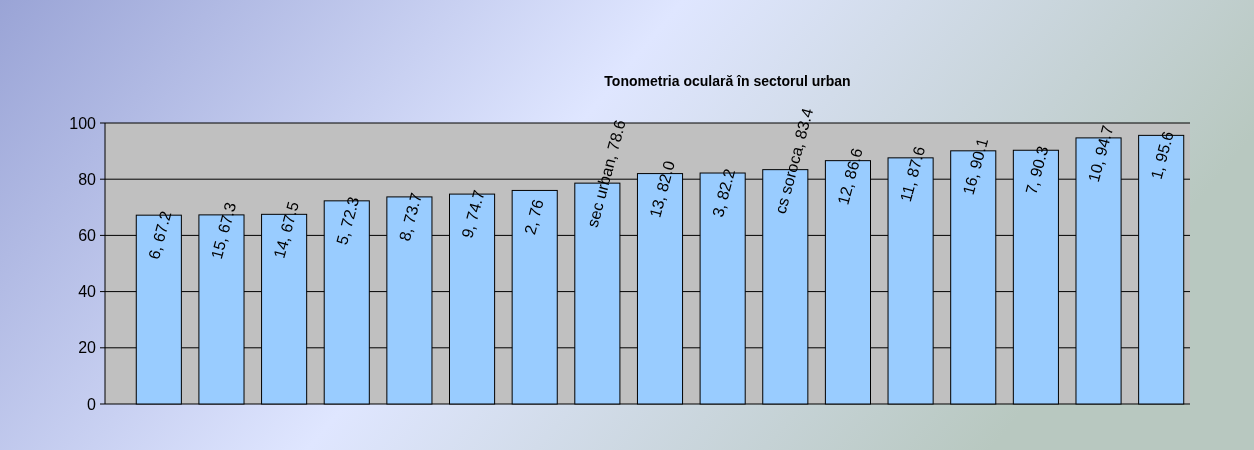 Image resolution: width=1254 pixels, height=450 pixels. Describe the element at coordinates (727, 81) in the screenshot. I see `chart-title: Tonometria oculară în sectorul urban` at that location.